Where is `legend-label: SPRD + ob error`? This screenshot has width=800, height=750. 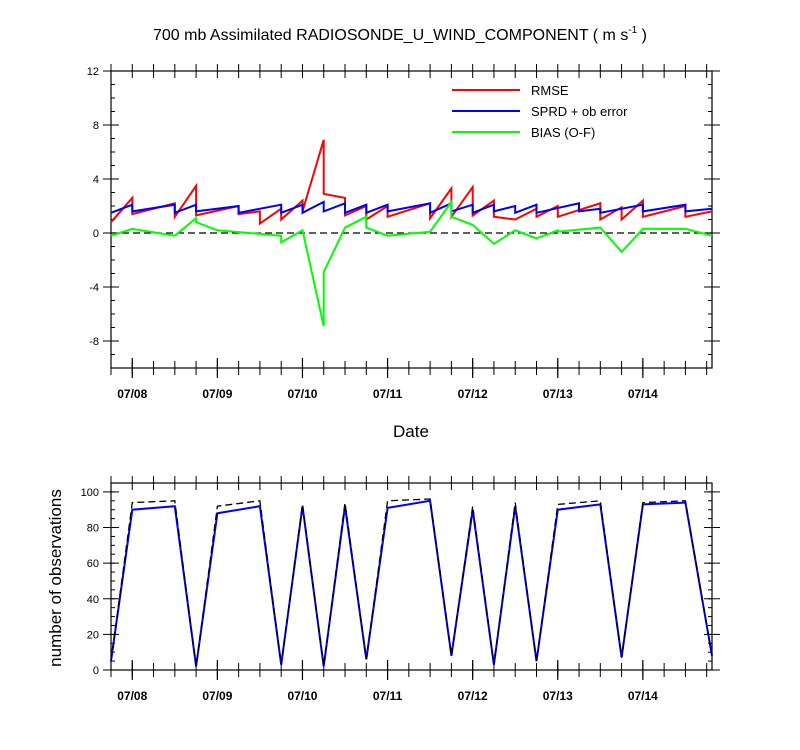
legend-label: SPRD + ob error is located at coordinates (579, 111).